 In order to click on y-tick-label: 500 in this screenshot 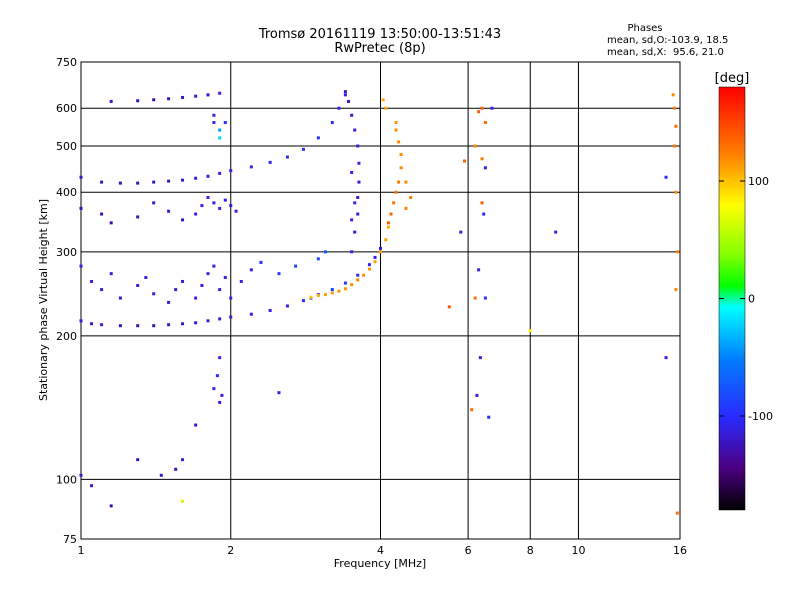, I will do `click(66, 146)`.